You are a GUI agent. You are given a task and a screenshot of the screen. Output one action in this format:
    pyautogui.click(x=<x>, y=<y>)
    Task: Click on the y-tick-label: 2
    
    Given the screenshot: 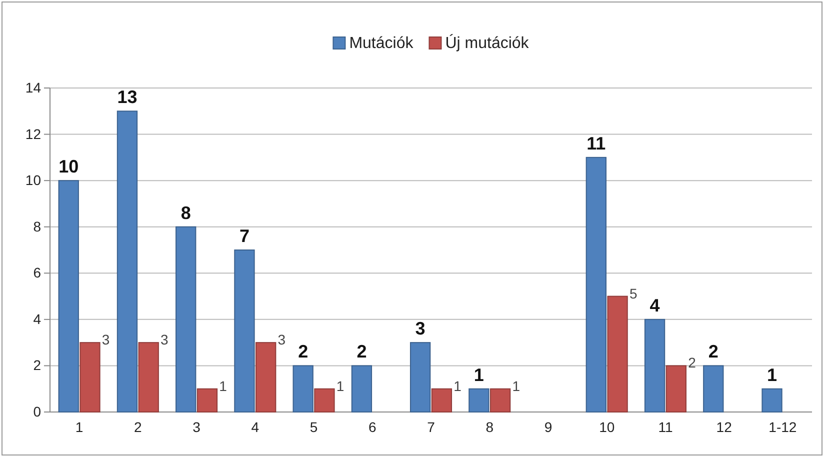 What is the action you would take?
    pyautogui.click(x=37, y=365)
    